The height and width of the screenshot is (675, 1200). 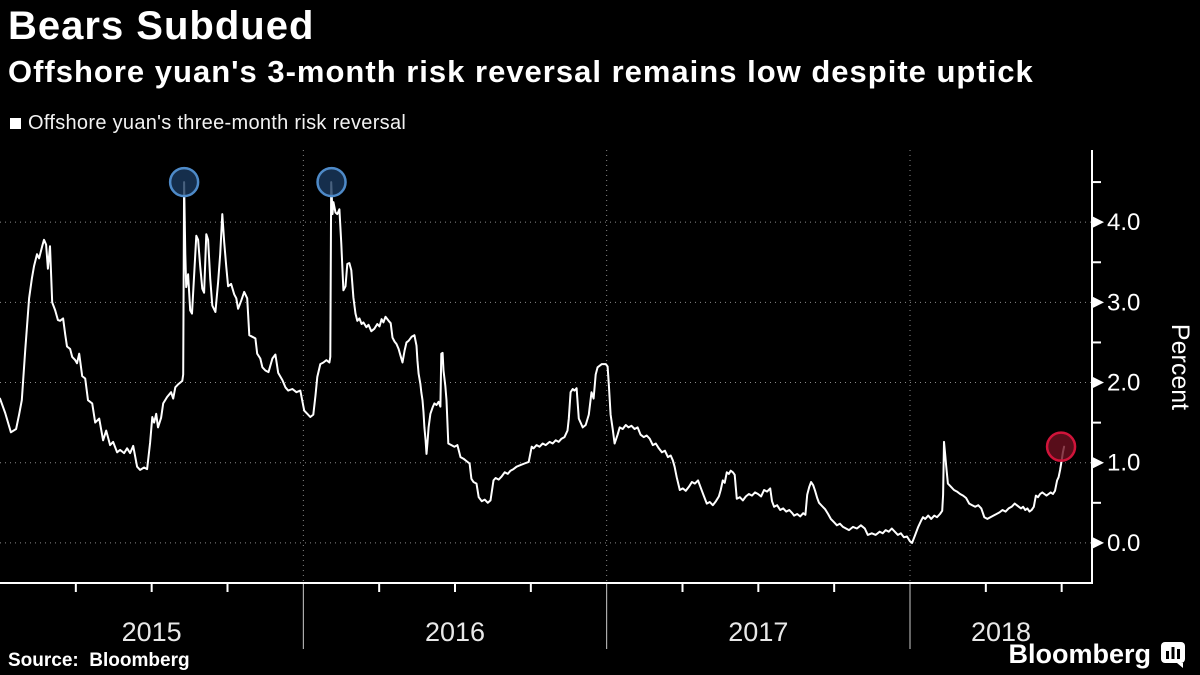 I want to click on x-tick-label: 2016, so click(x=455, y=632).